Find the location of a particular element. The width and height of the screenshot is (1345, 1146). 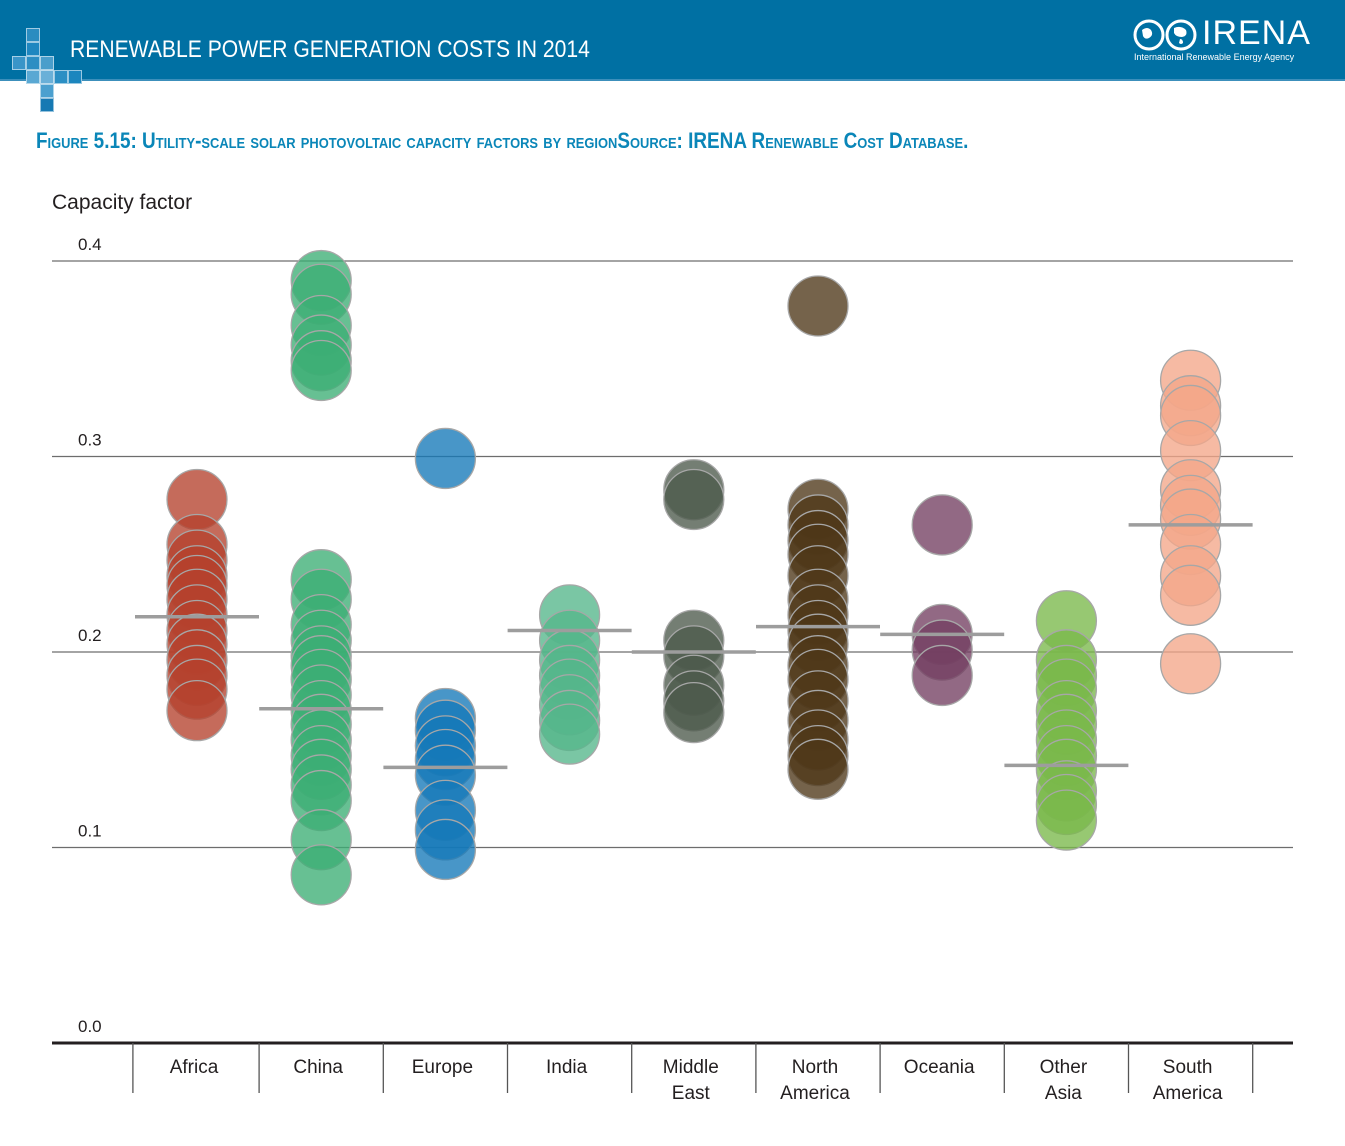

y-tick-label: 0.0 is located at coordinates (90, 1026).